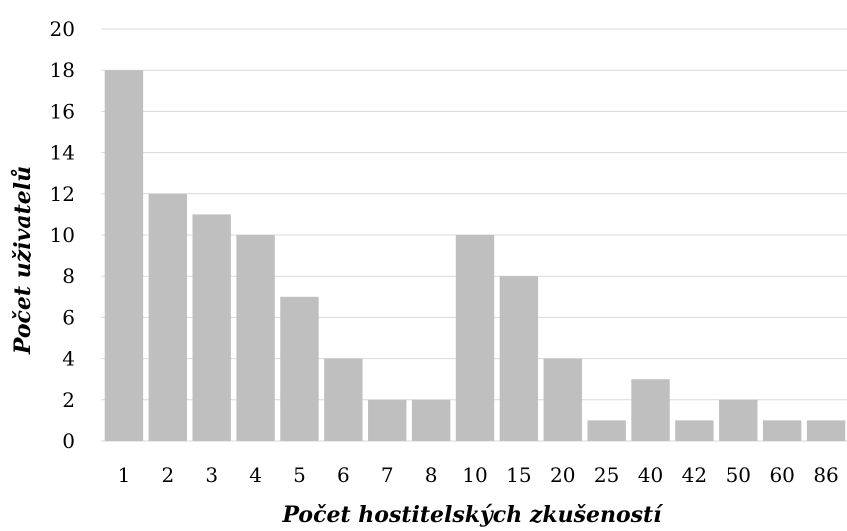 The width and height of the screenshot is (847, 531). I want to click on x-tick-label-15: 15, so click(518, 475).